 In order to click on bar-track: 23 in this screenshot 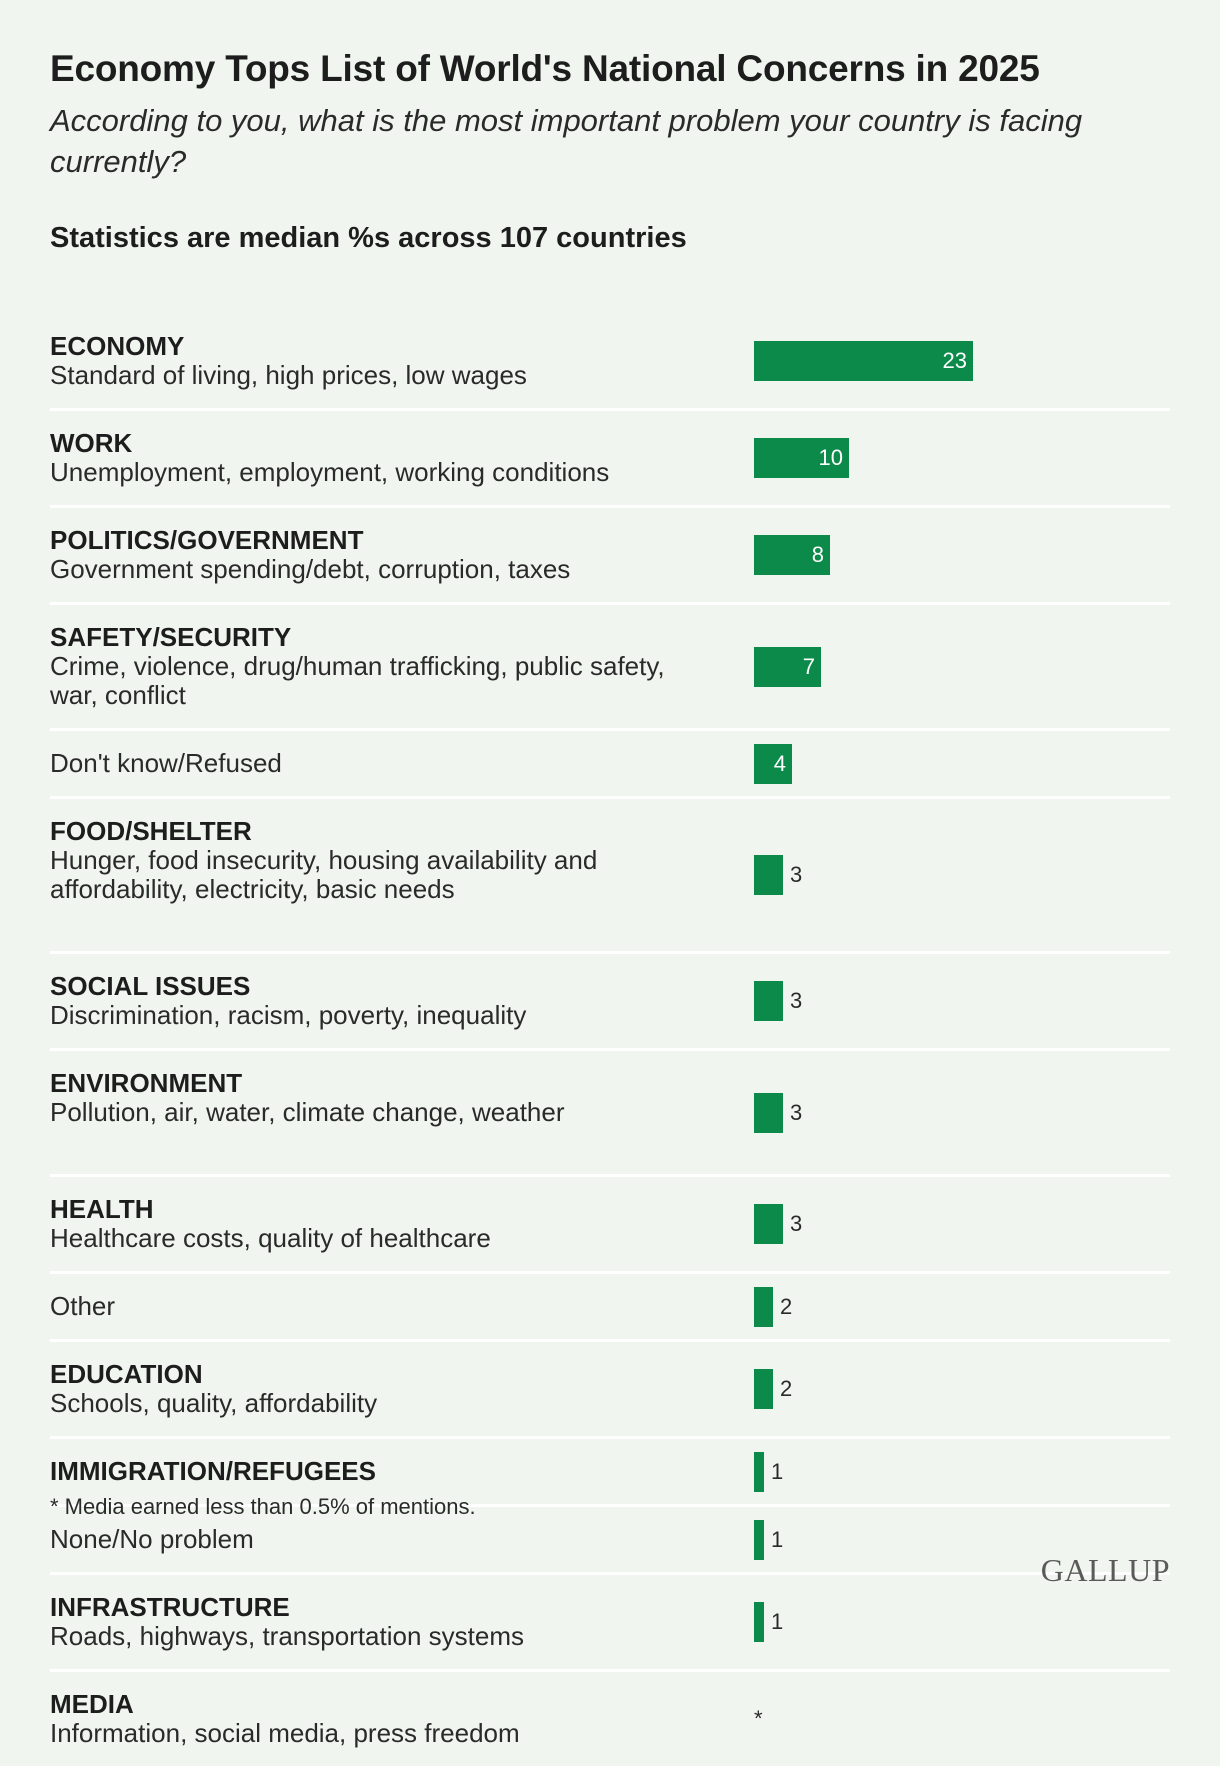, I will do `click(954, 361)`.